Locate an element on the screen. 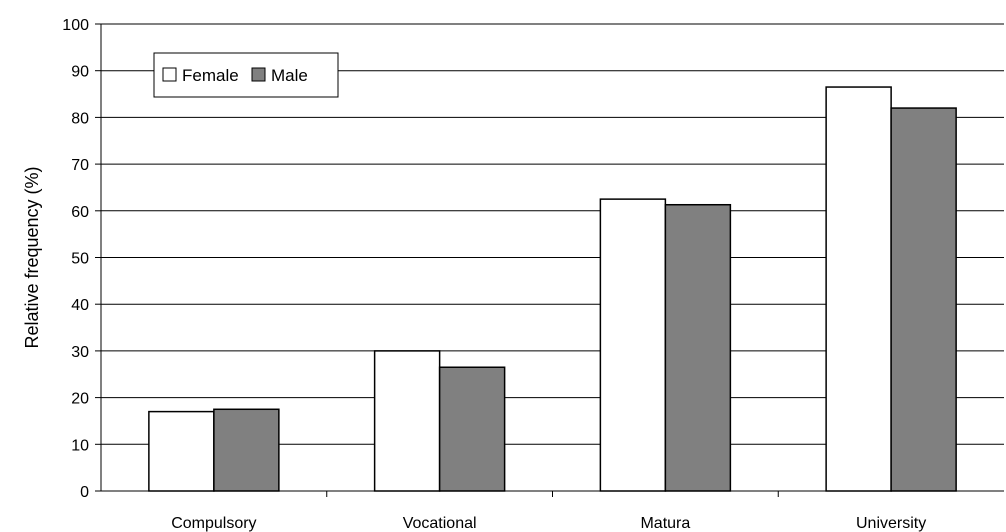  y-tick-label-40: 40 is located at coordinates (80, 305).